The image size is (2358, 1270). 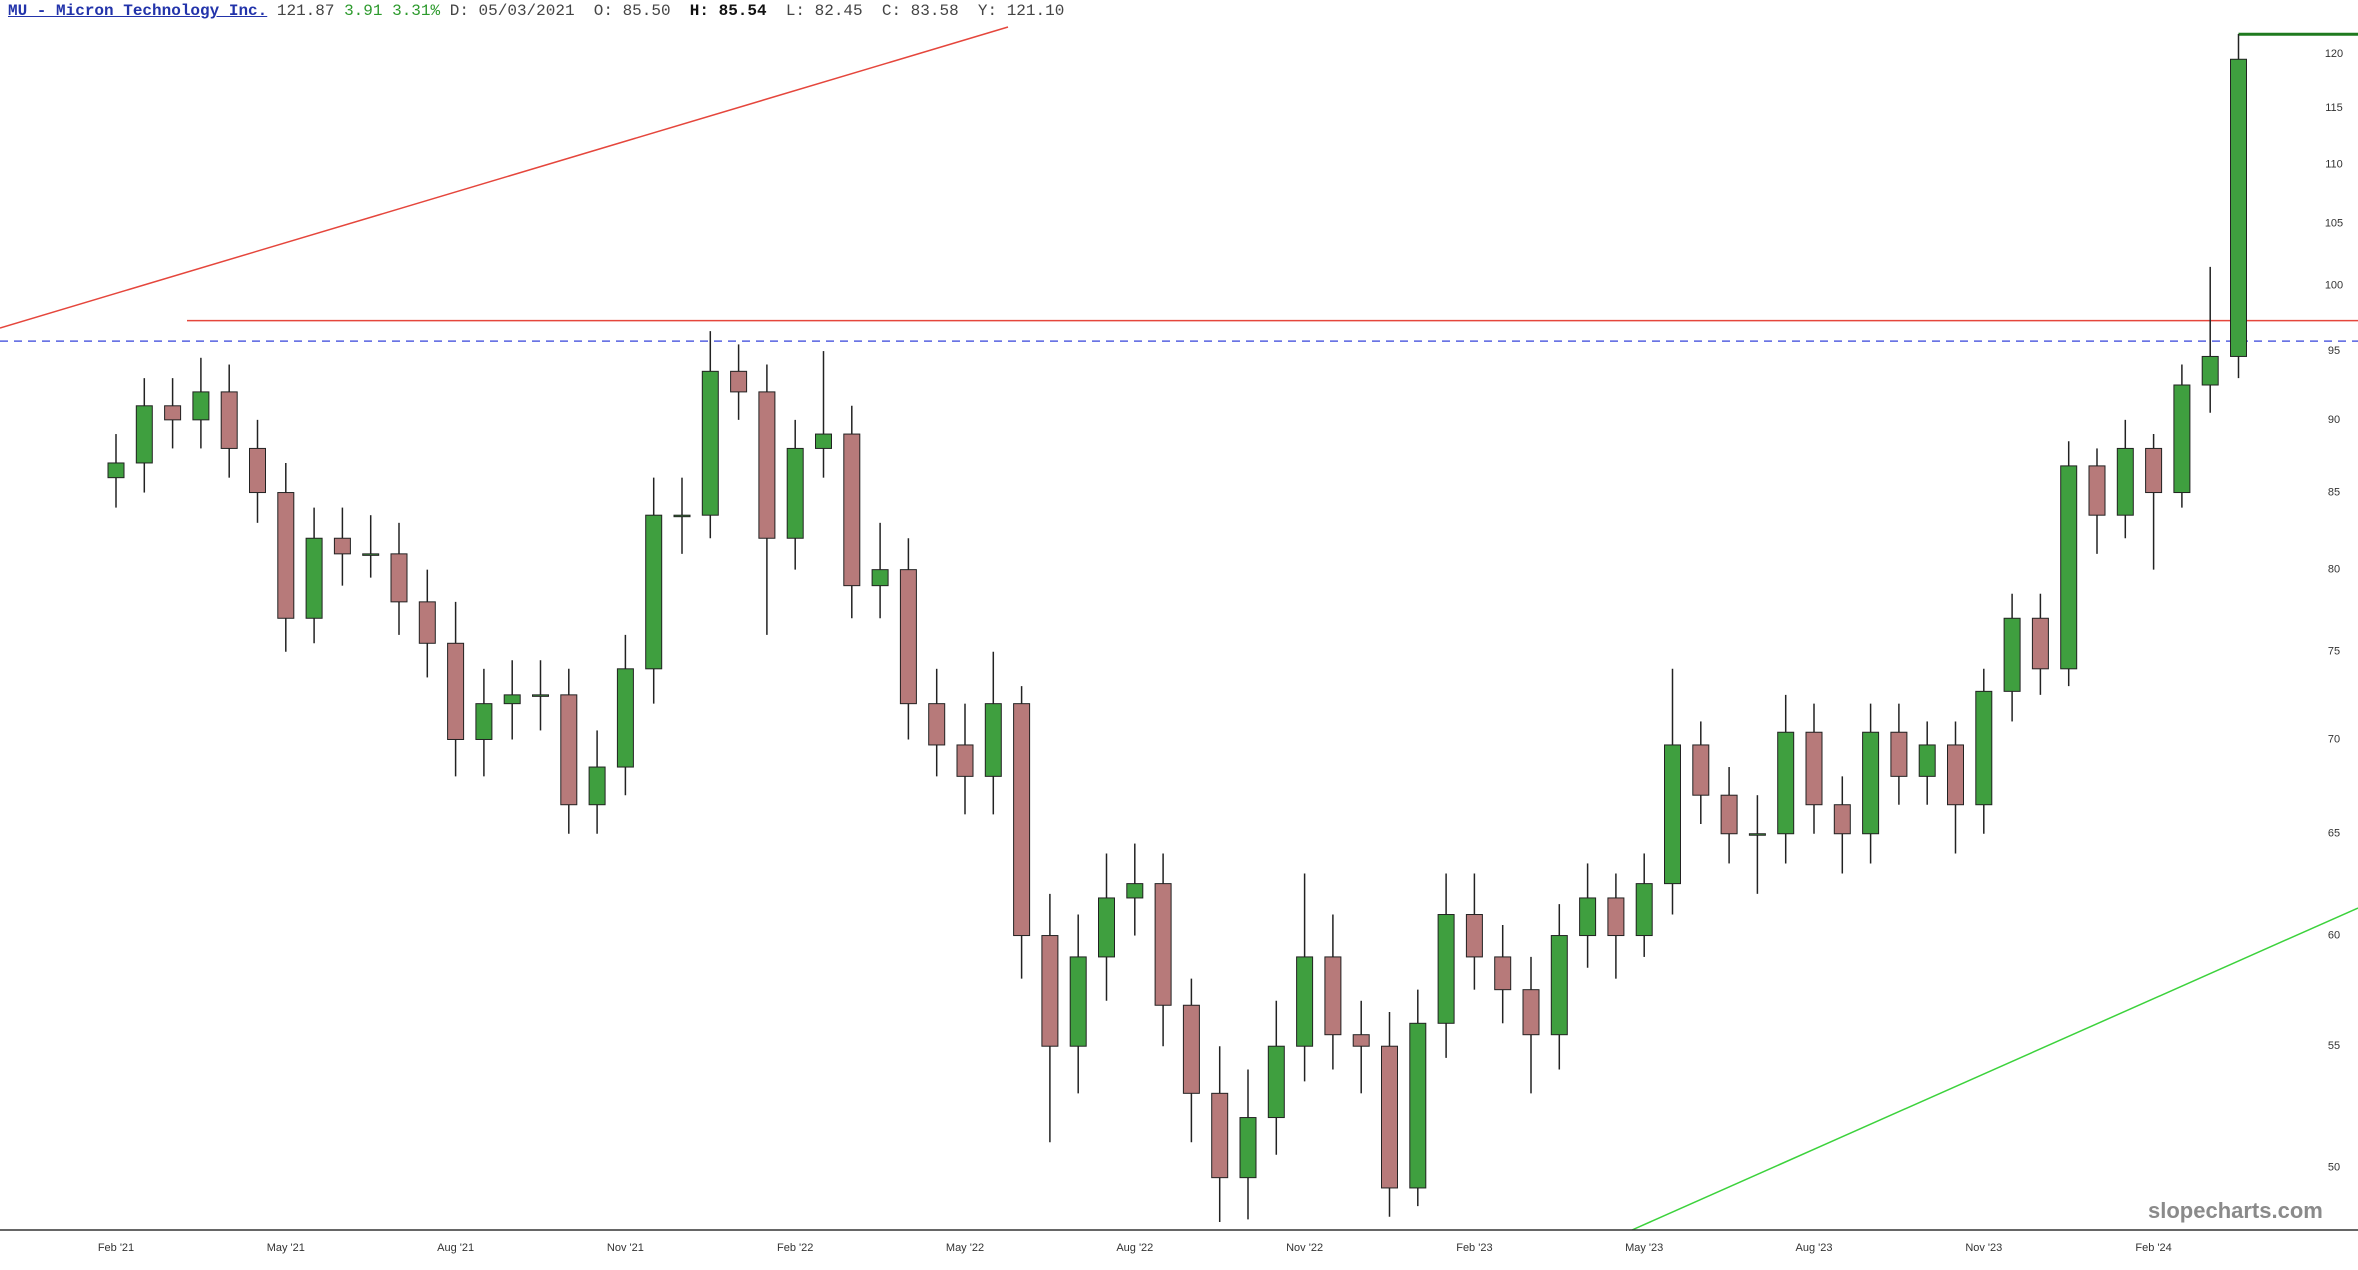 What do you see at coordinates (1474, 1248) in the screenshot?
I see `x-tick-label: Feb '23` at bounding box center [1474, 1248].